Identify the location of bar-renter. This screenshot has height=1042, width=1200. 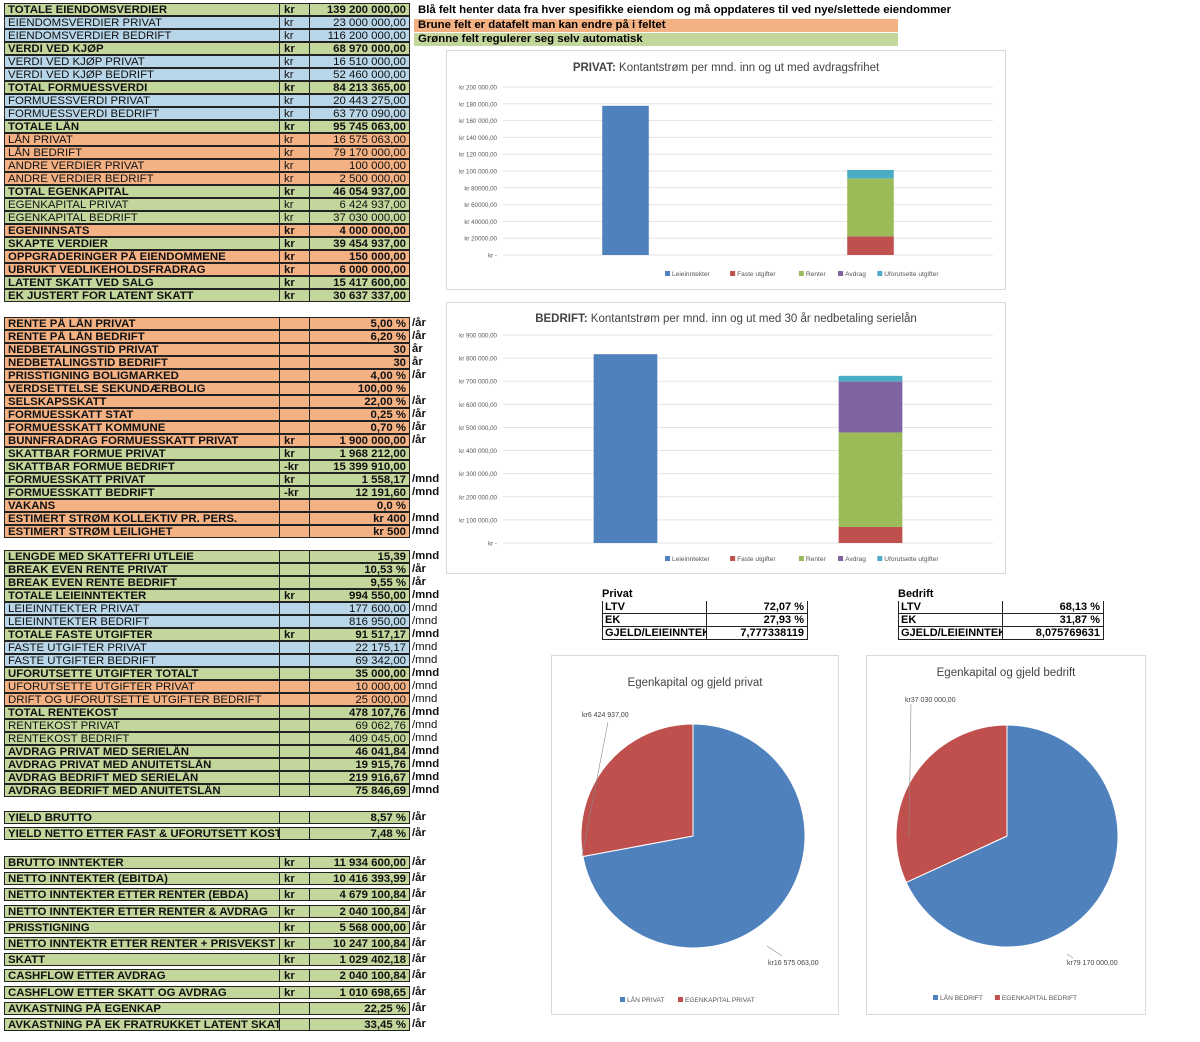
(870, 479).